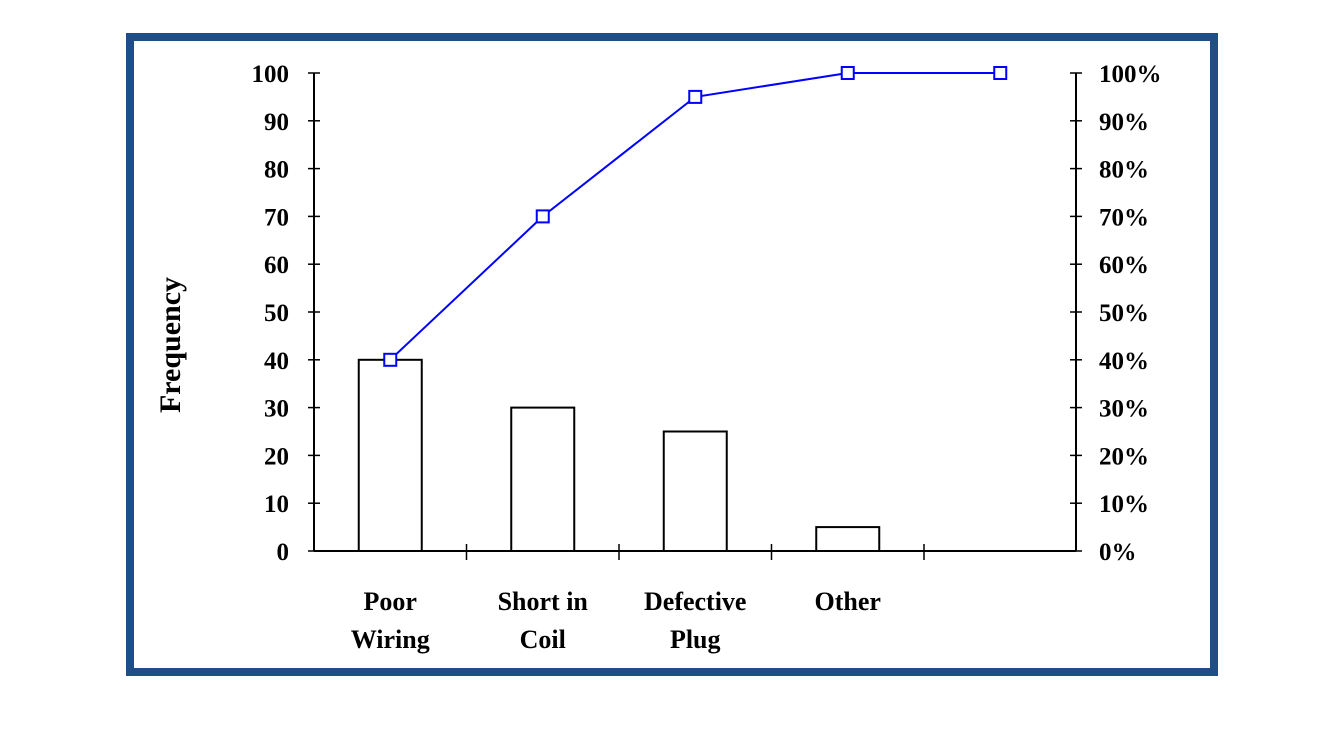  What do you see at coordinates (276, 122) in the screenshot?
I see `y-tick-label: 90` at bounding box center [276, 122].